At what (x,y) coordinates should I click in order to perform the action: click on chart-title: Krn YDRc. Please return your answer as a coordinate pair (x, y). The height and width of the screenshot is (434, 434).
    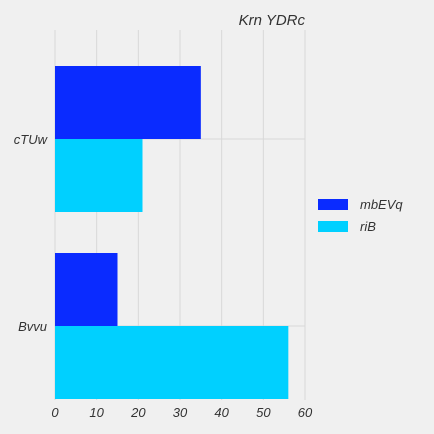
    Looking at the image, I should click on (272, 20).